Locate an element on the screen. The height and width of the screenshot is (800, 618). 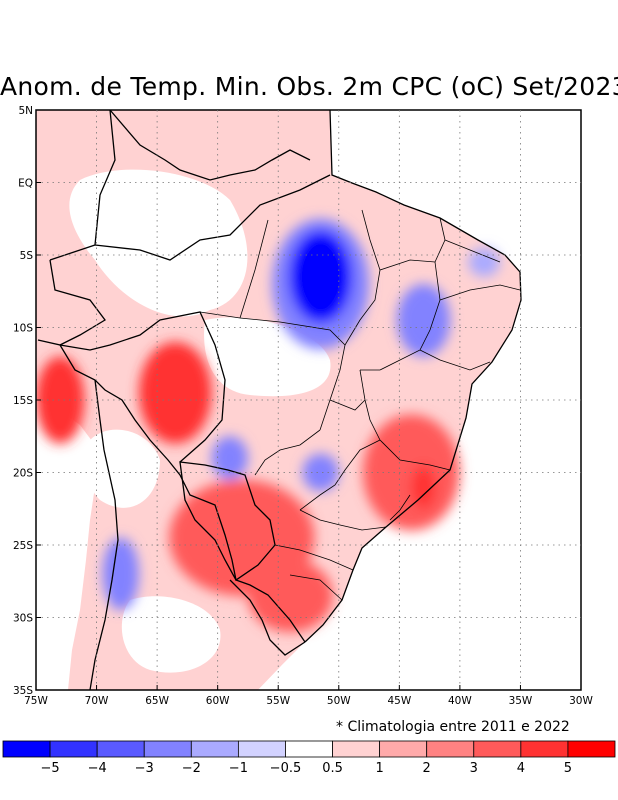
anomaly-ceara-cold is located at coordinates (484, 262).